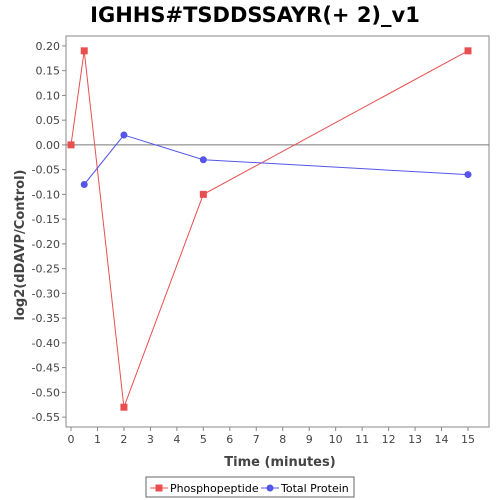 The image size is (500, 500). What do you see at coordinates (442, 439) in the screenshot?
I see `x-tick-label: 14` at bounding box center [442, 439].